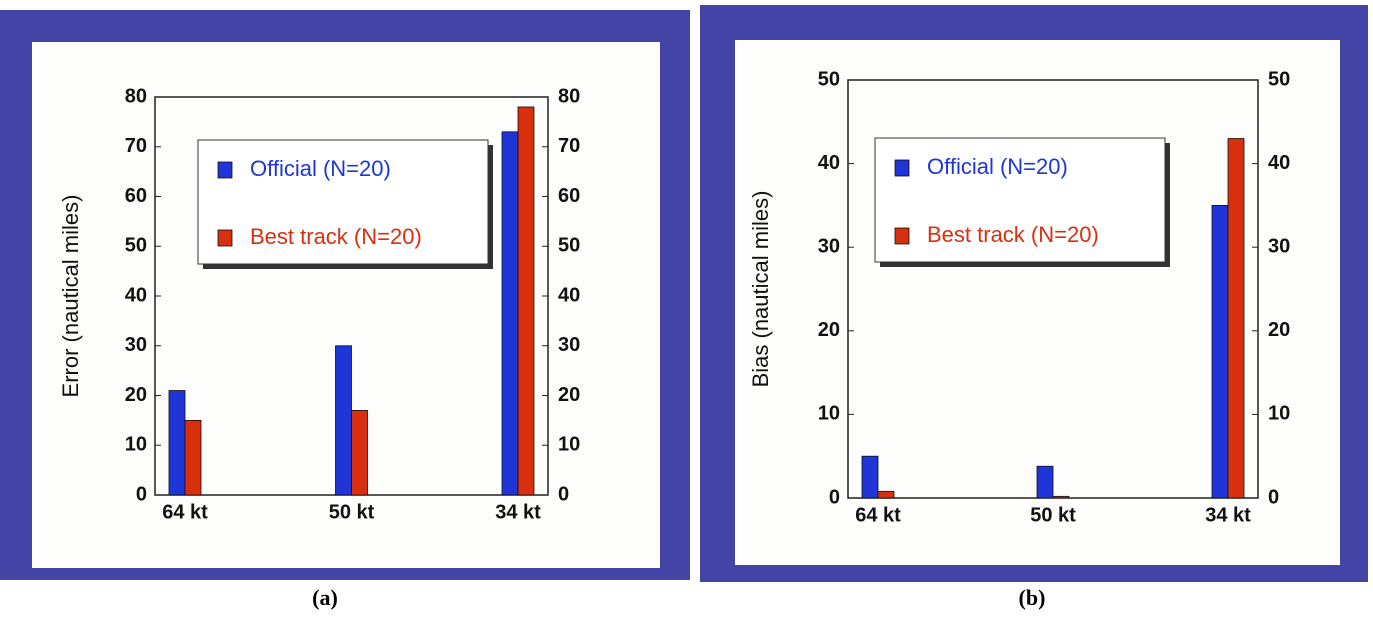 The width and height of the screenshot is (1373, 617). What do you see at coordinates (569, 146) in the screenshot?
I see `y2-tick-label: 70` at bounding box center [569, 146].